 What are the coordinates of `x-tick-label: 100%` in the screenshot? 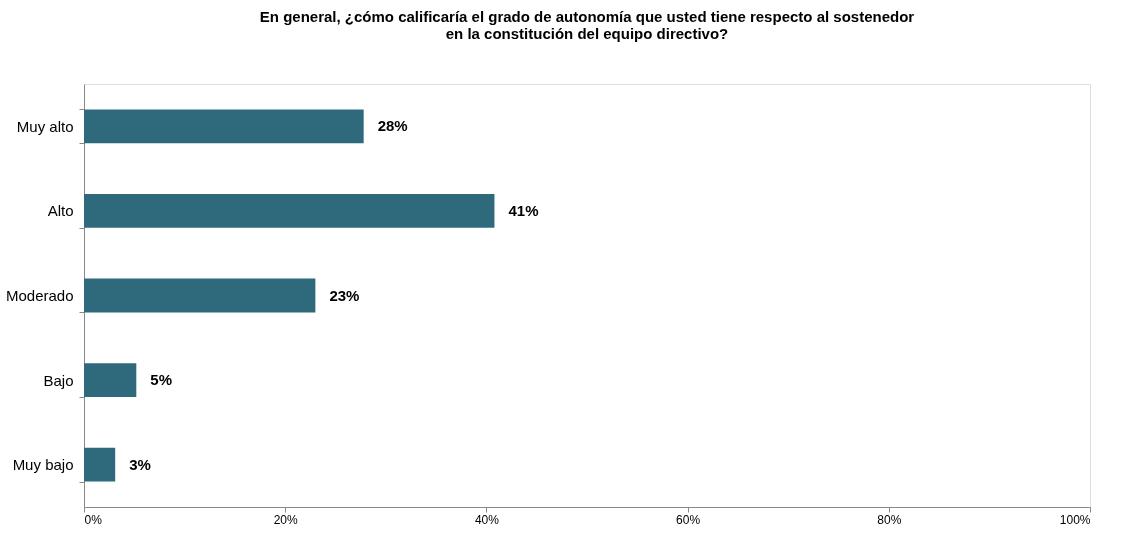 It's located at (1075, 519).